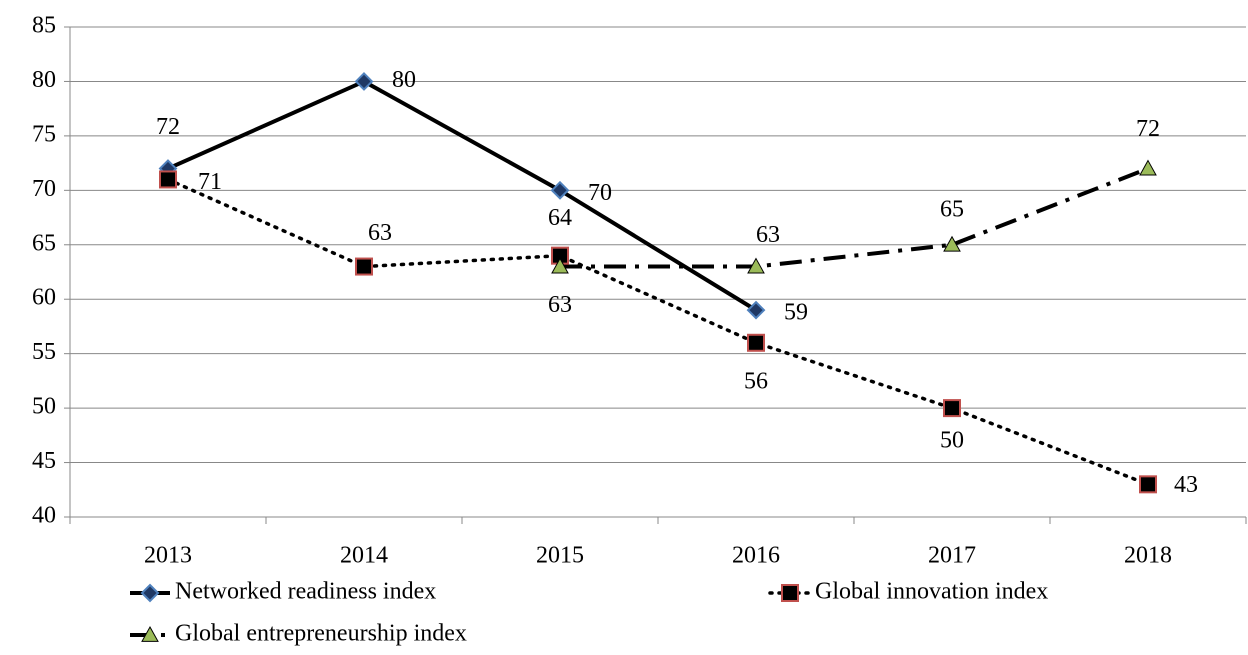 This screenshot has height=655, width=1248. What do you see at coordinates (1148, 556) in the screenshot?
I see `x-tick-label: 2018` at bounding box center [1148, 556].